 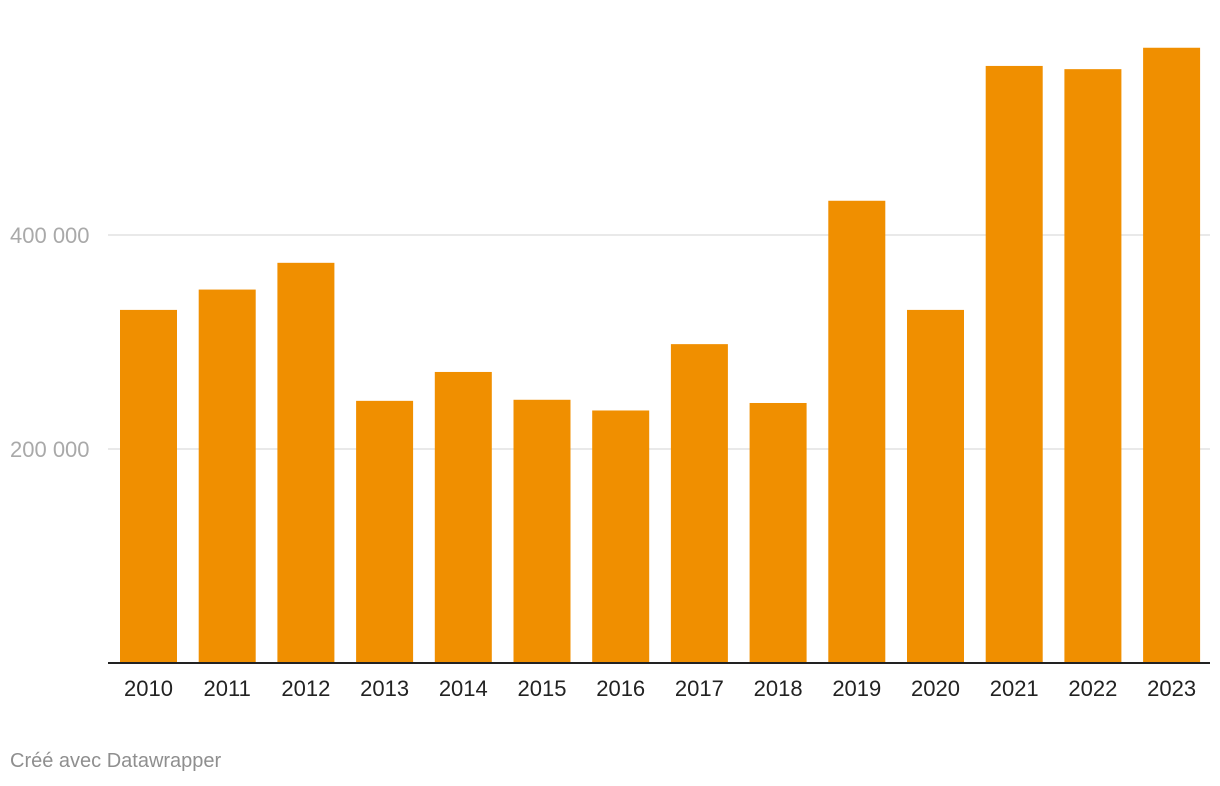 I want to click on x-tick-label: 2016, so click(x=620, y=688).